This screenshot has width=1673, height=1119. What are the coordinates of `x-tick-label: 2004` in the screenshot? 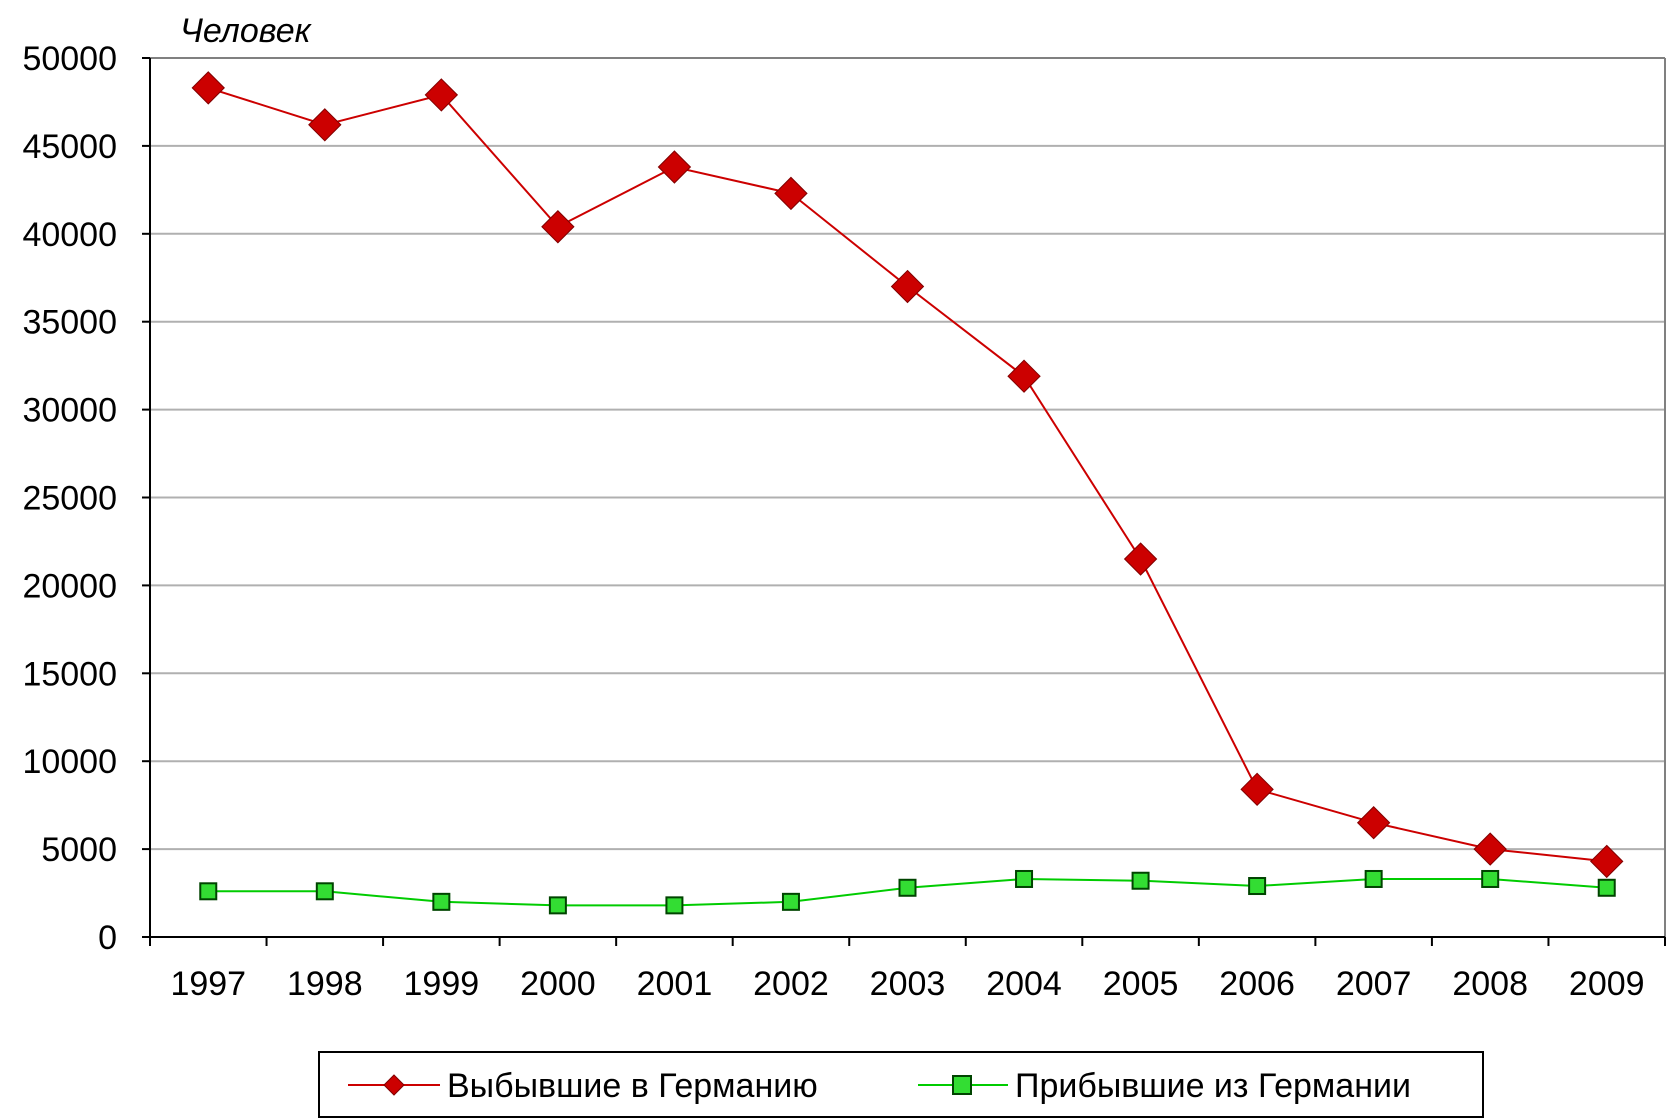 It's located at (1024, 984).